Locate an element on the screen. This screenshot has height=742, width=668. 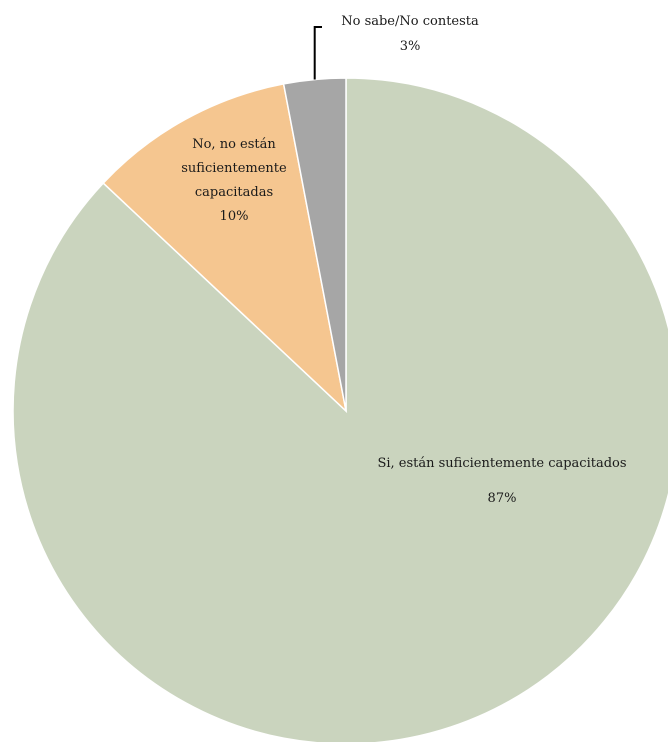
slice-value-label: 3% is located at coordinates (410, 46).